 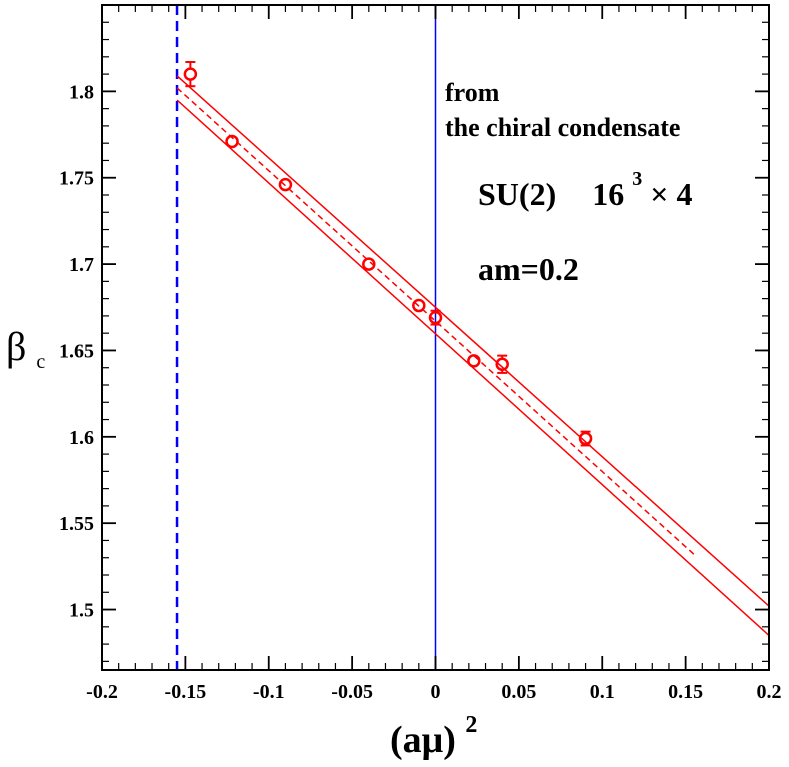 I want to click on y-tick-label: 1.5, so click(x=81, y=611).